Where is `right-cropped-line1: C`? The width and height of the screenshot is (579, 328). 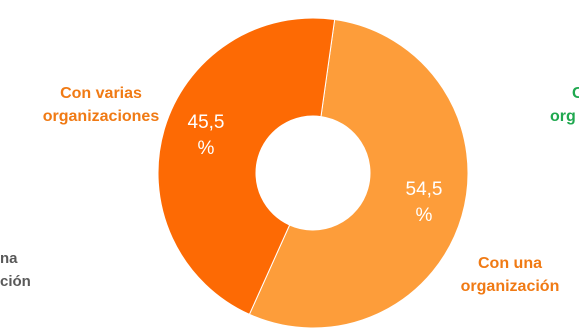
right-cropped-line1: C is located at coordinates (575, 93).